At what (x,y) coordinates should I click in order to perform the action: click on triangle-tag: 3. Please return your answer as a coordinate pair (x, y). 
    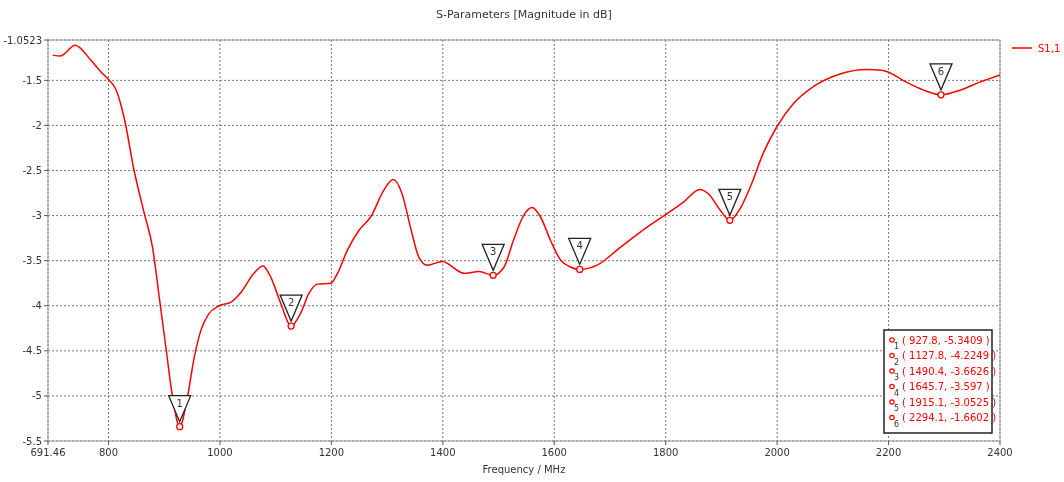
    Looking at the image, I should click on (493, 257).